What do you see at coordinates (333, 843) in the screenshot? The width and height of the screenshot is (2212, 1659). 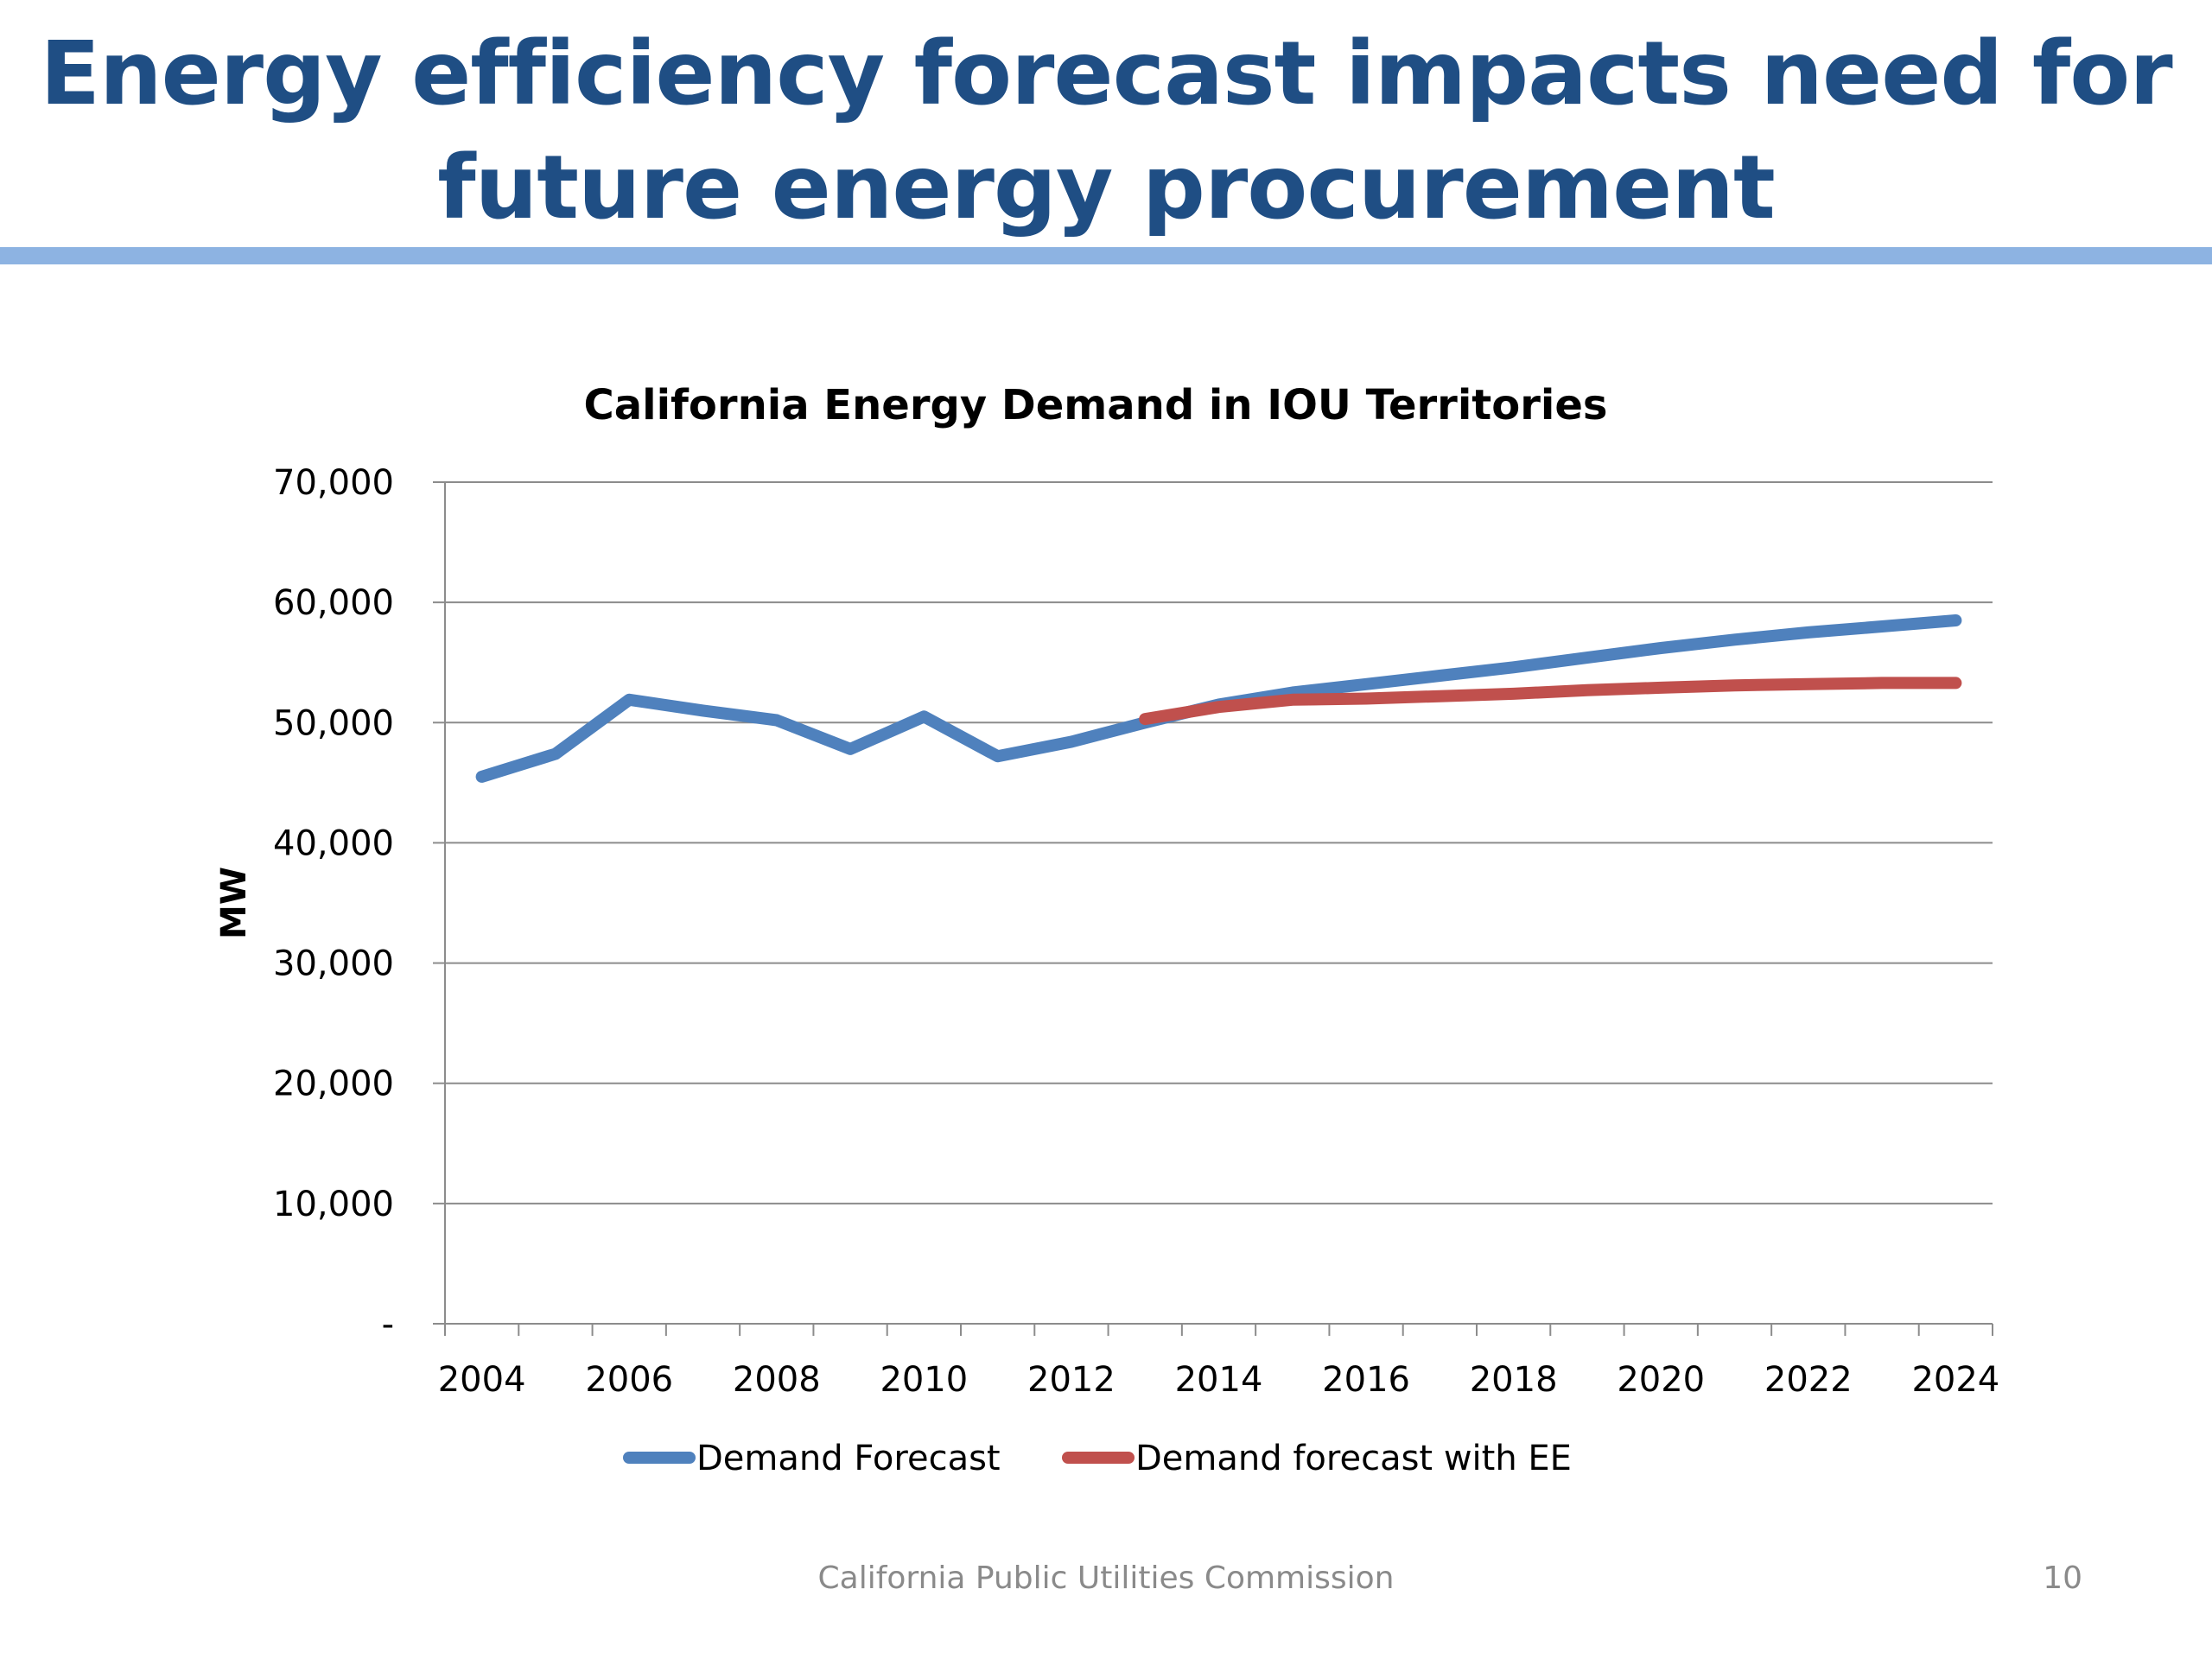 I see `y-tick-label: 40,000` at bounding box center [333, 843].